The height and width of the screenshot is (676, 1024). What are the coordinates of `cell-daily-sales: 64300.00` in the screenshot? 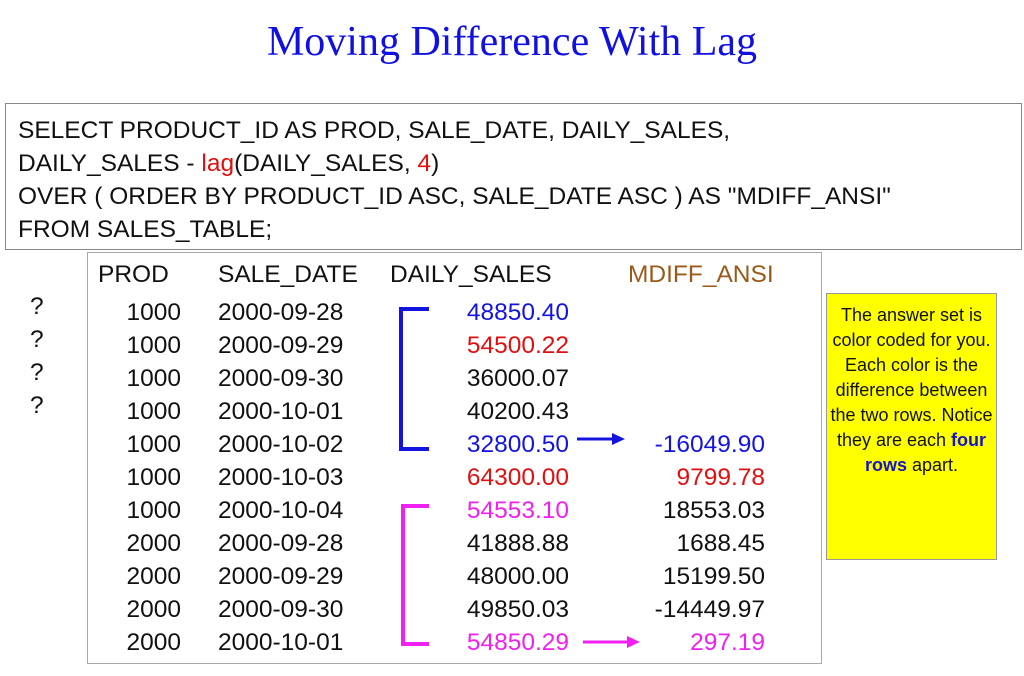 It's located at (517, 477).